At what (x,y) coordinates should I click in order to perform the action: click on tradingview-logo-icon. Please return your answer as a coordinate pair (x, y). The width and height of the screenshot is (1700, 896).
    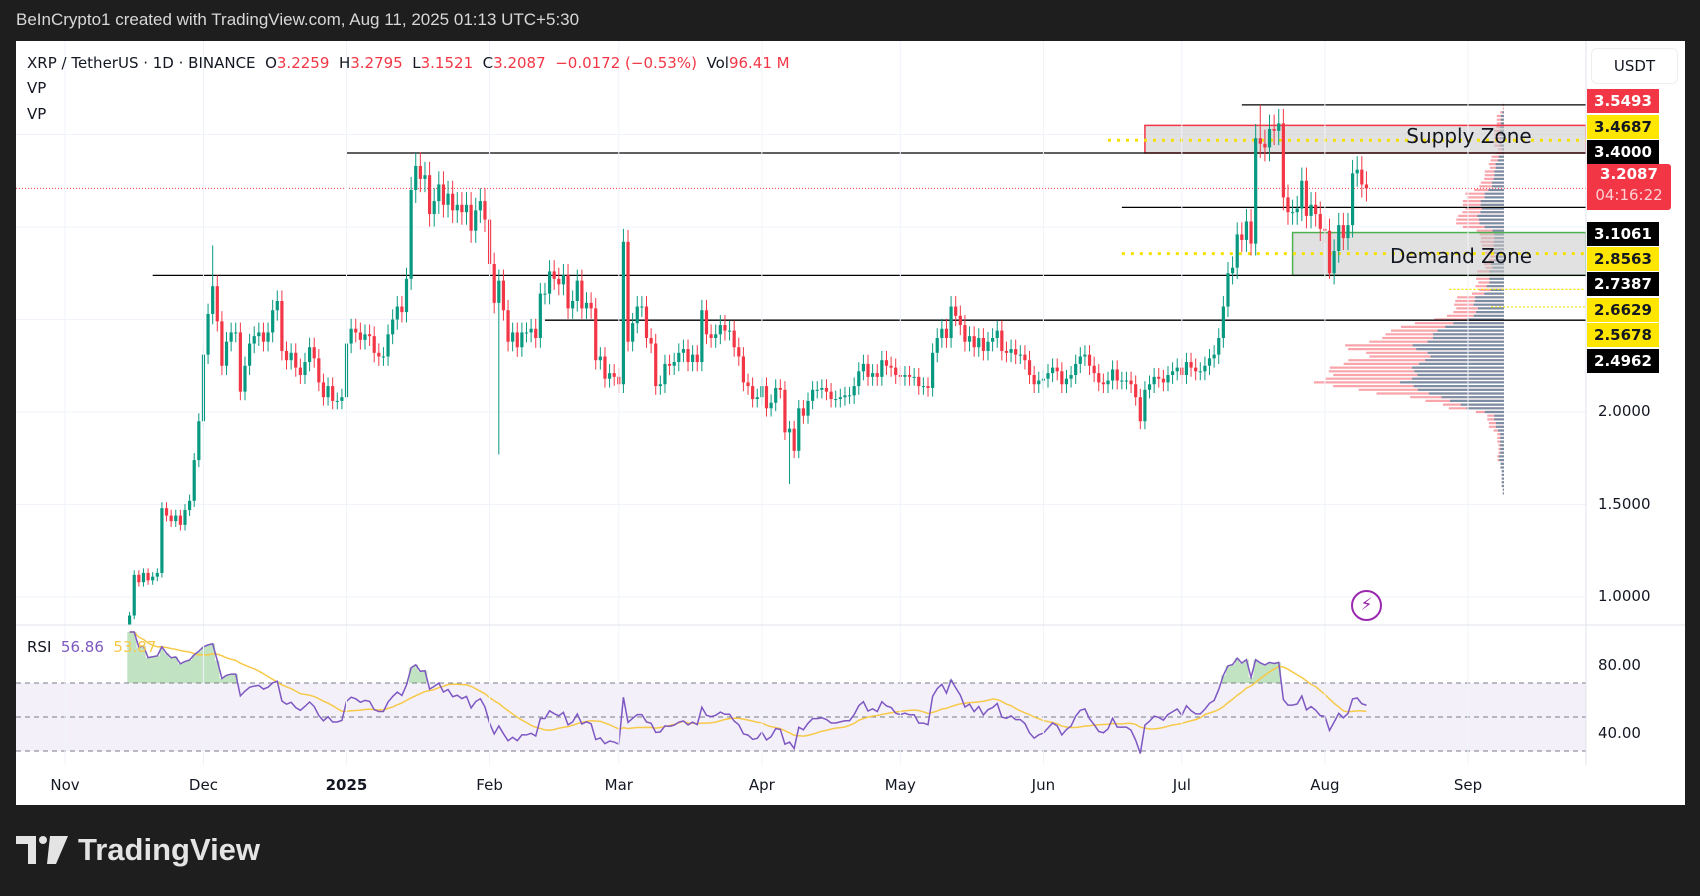
    Looking at the image, I should click on (42, 850).